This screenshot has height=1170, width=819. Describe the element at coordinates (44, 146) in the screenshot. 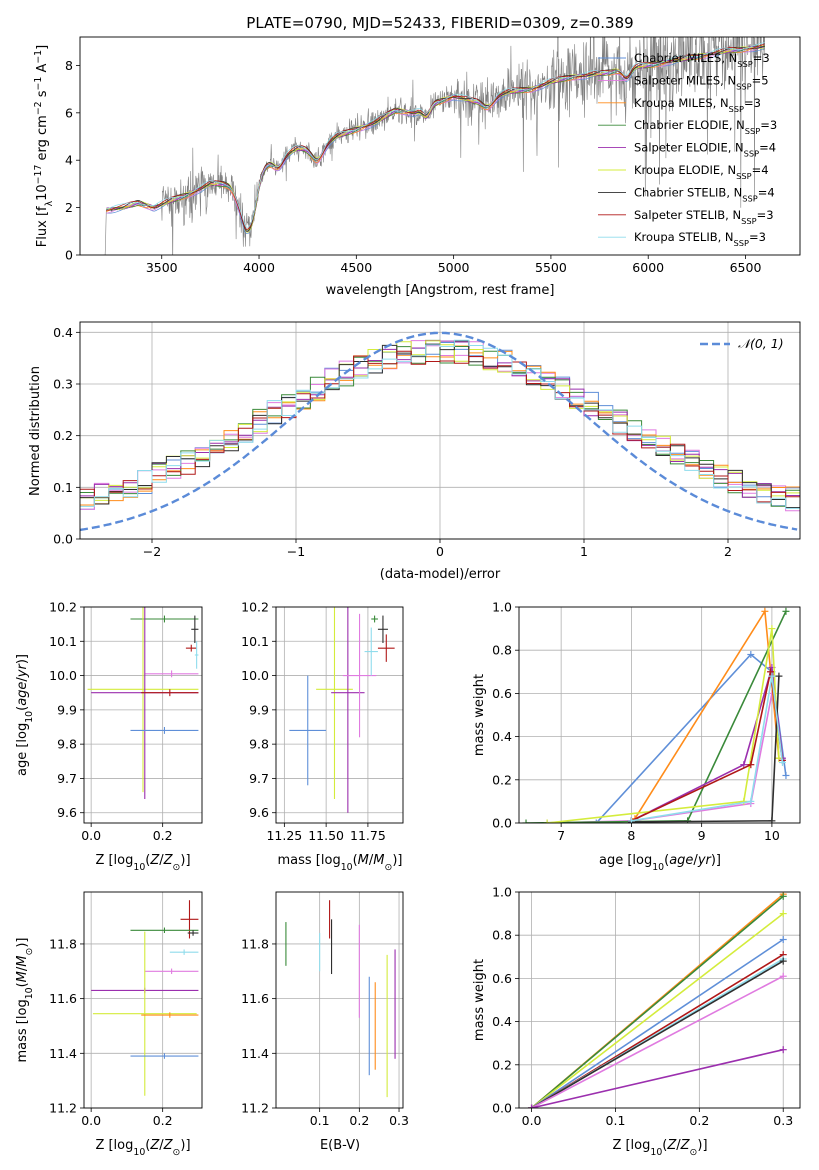

I see `y-axis-label: Flux [fλ10−17 erg cm−2 s−1 A−1]` at that location.